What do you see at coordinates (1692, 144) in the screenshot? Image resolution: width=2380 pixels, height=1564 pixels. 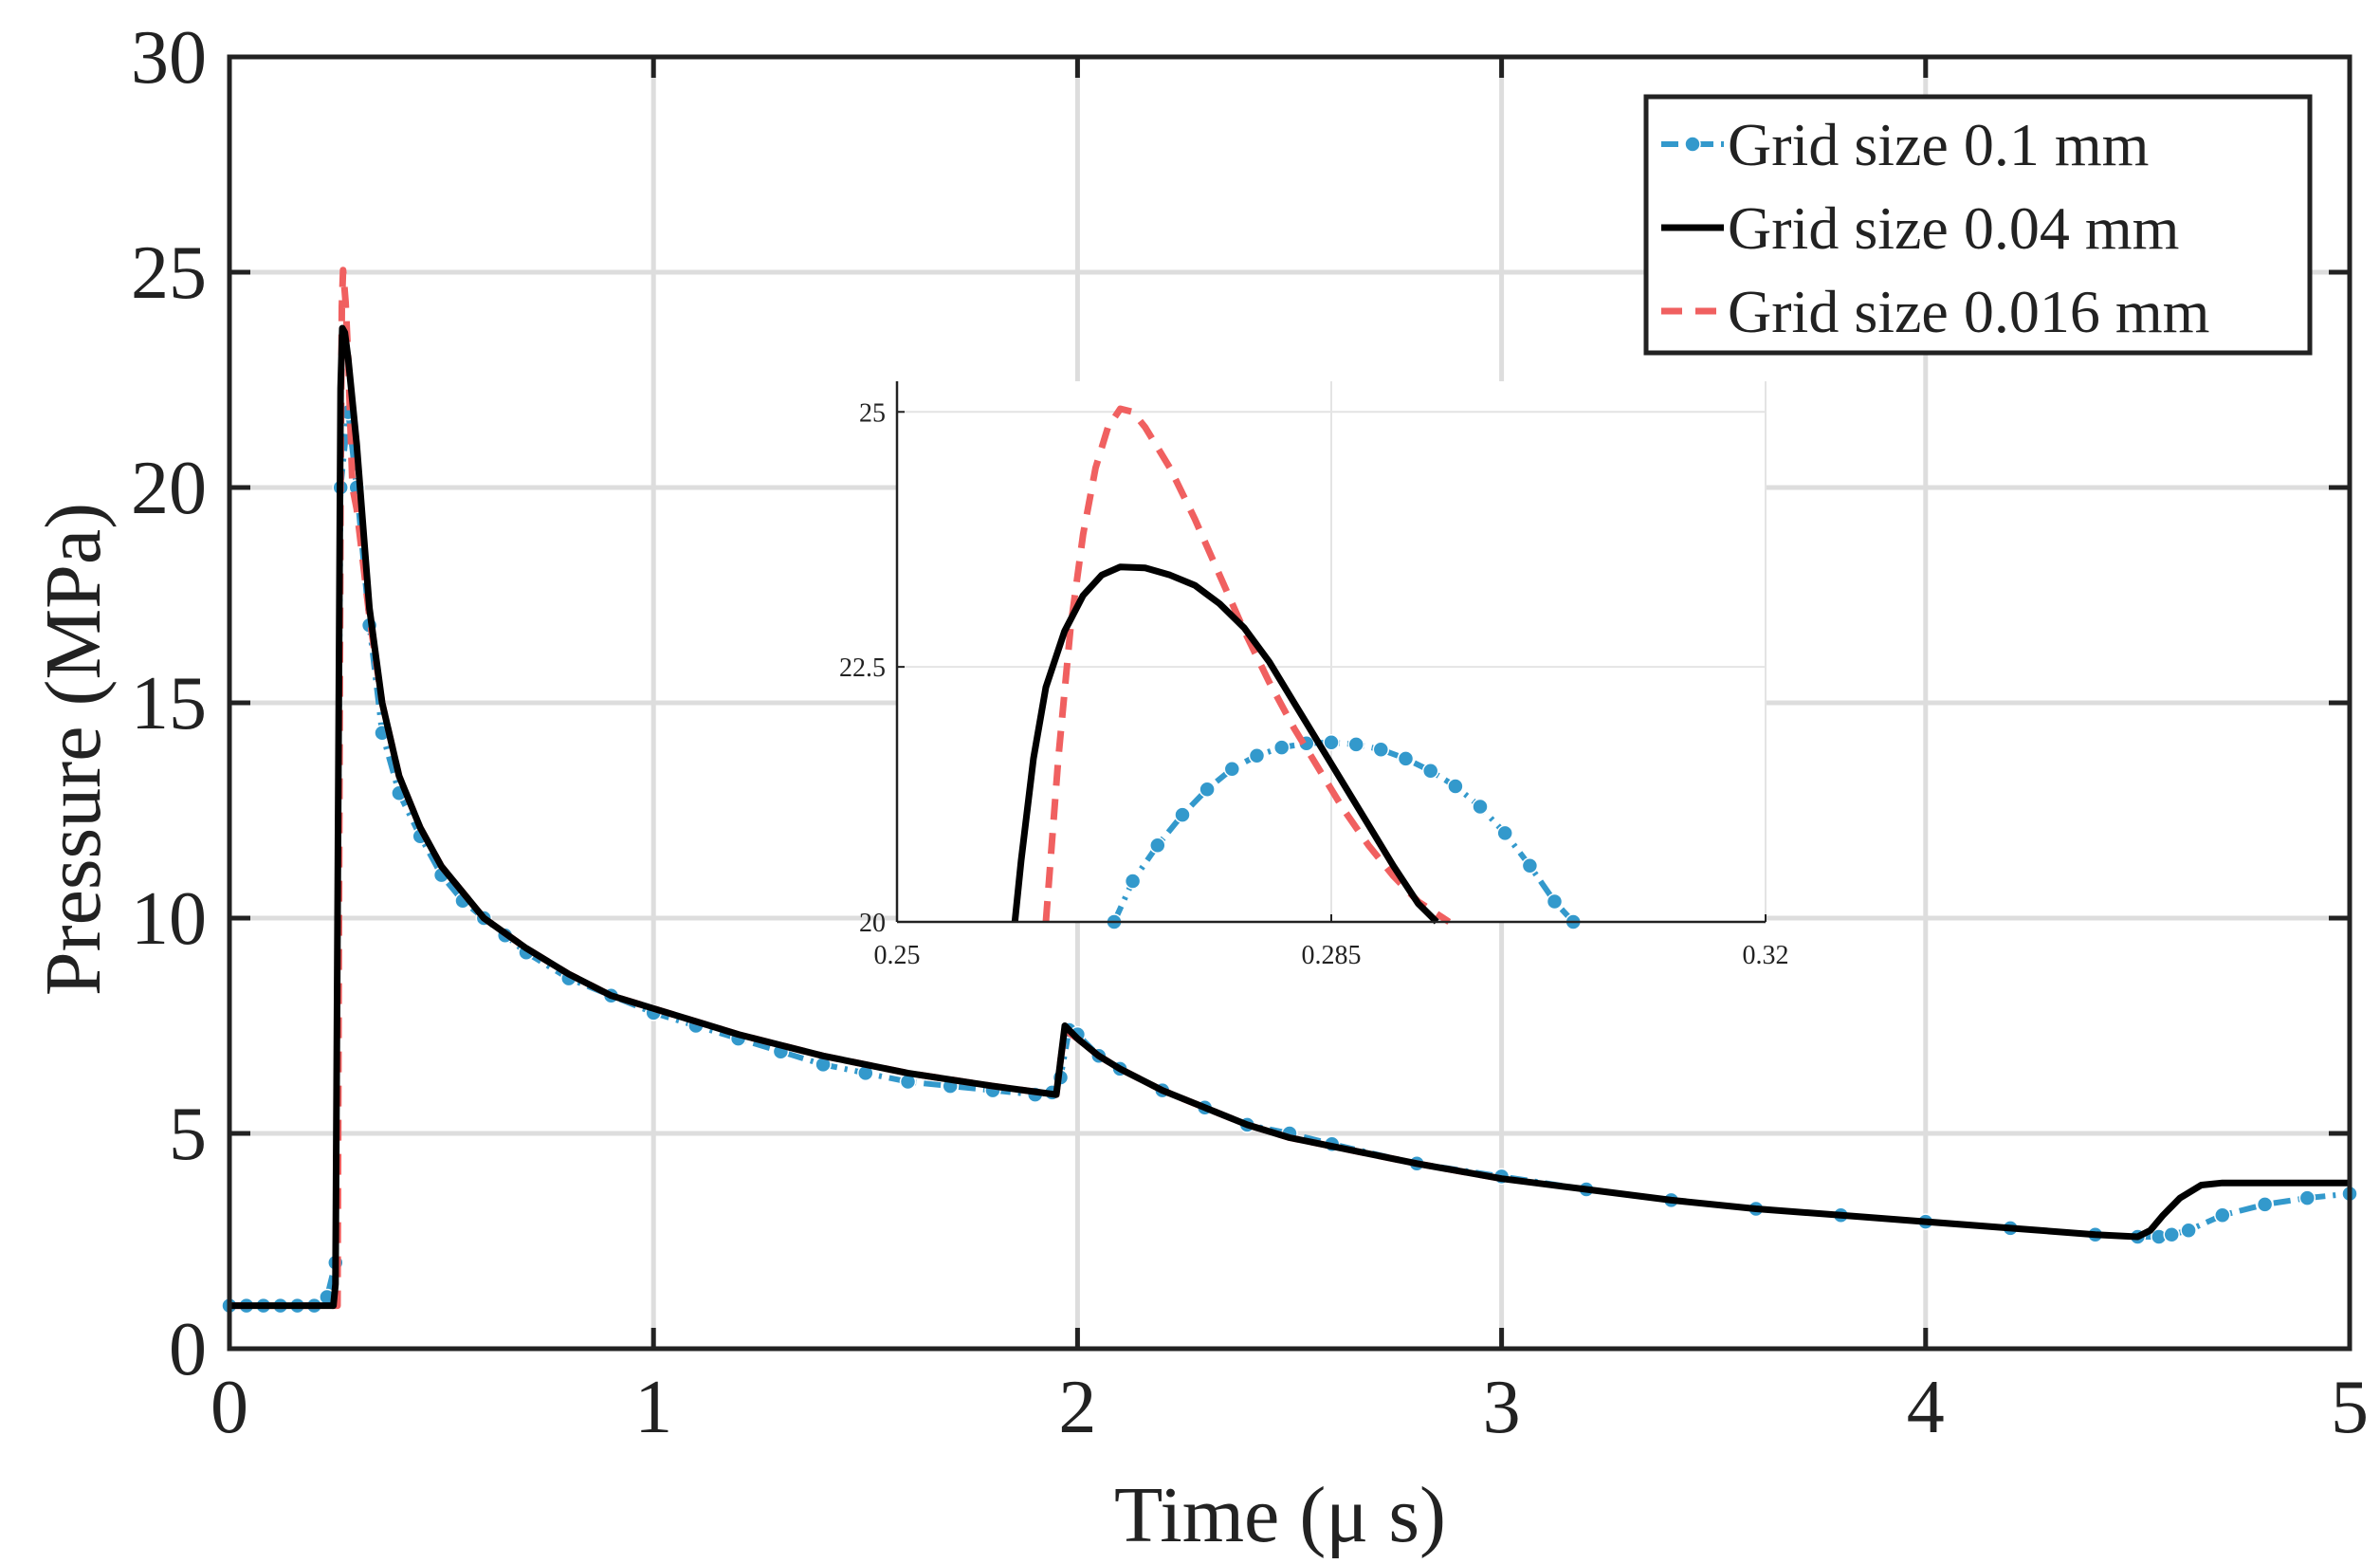 I see `legend-marker` at bounding box center [1692, 144].